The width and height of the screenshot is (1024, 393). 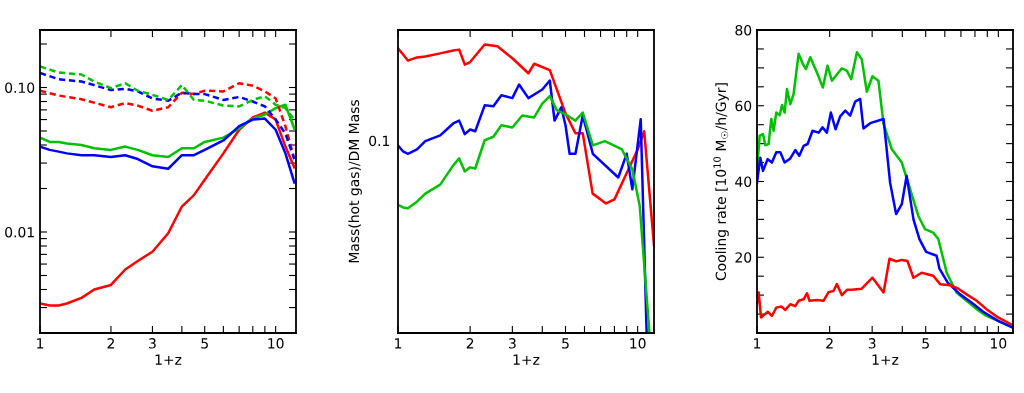 I want to click on text: 0.1, so click(x=379, y=141).